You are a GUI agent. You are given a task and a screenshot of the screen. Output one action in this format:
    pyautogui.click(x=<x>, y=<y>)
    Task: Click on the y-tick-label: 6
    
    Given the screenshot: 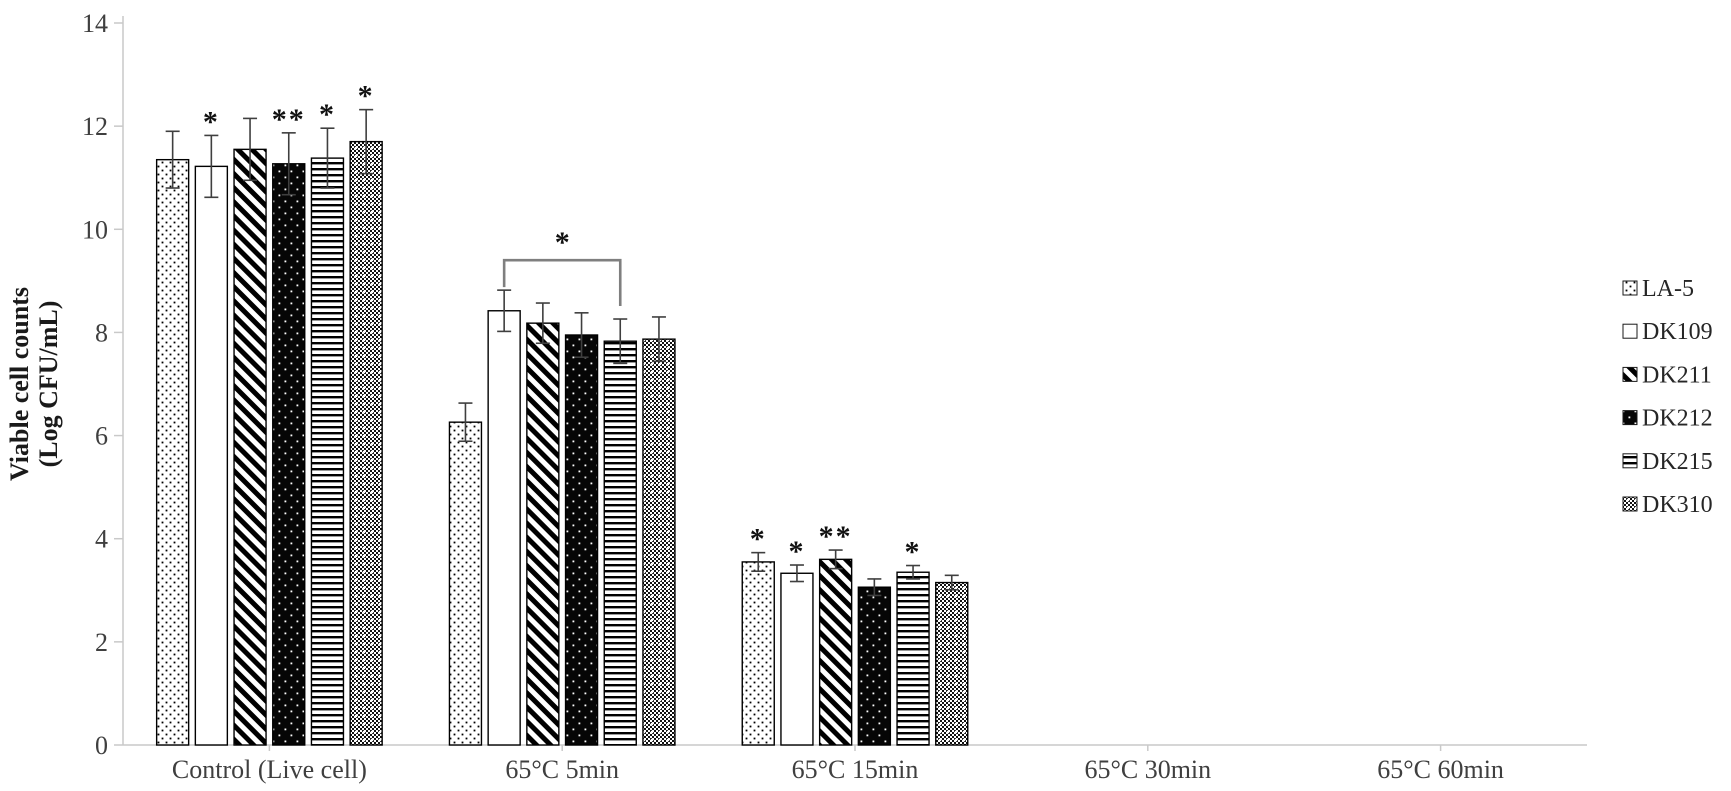 What is the action you would take?
    pyautogui.click(x=101, y=436)
    